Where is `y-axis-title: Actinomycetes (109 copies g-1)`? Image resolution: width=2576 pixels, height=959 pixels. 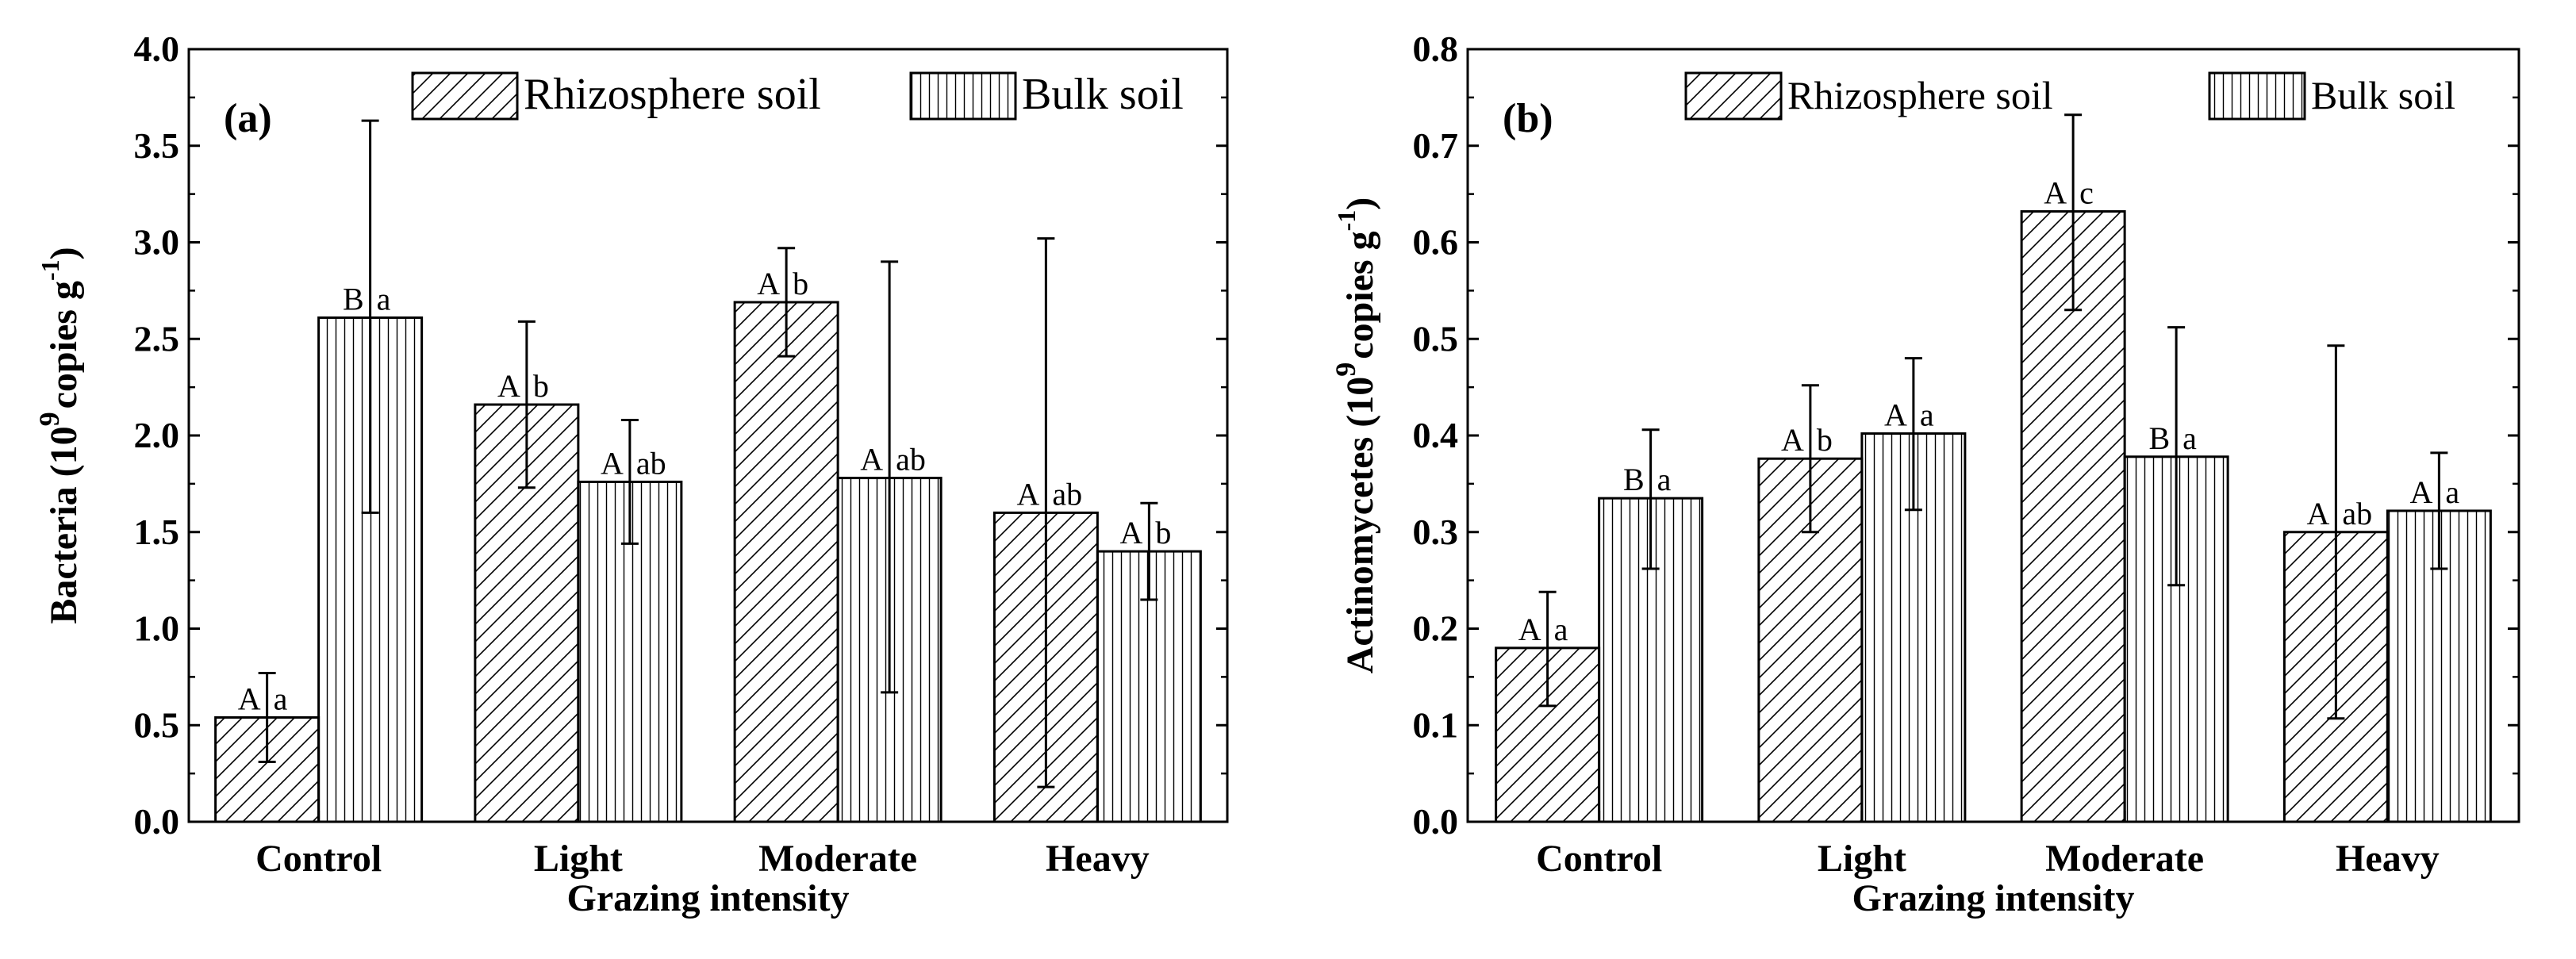
y-axis-title: Actinomycetes (109 copies g-1) is located at coordinates (1355, 436).